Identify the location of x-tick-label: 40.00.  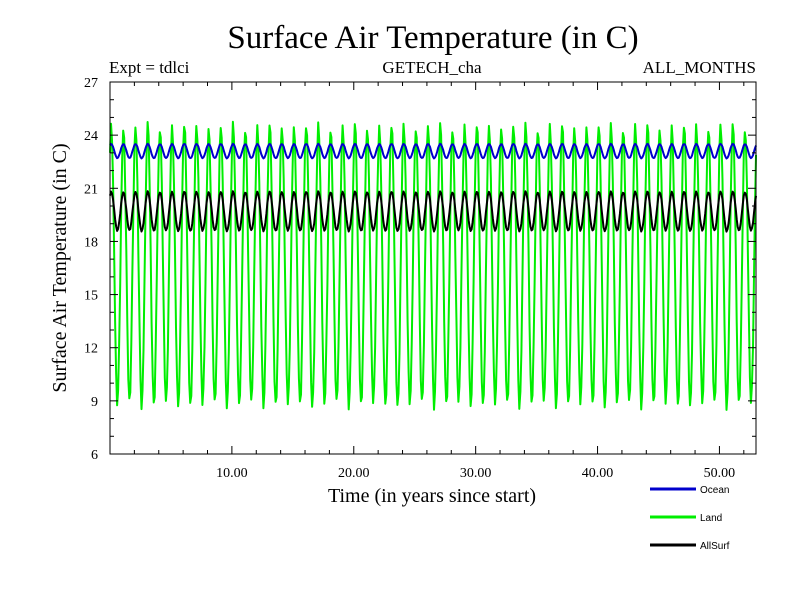
(598, 473).